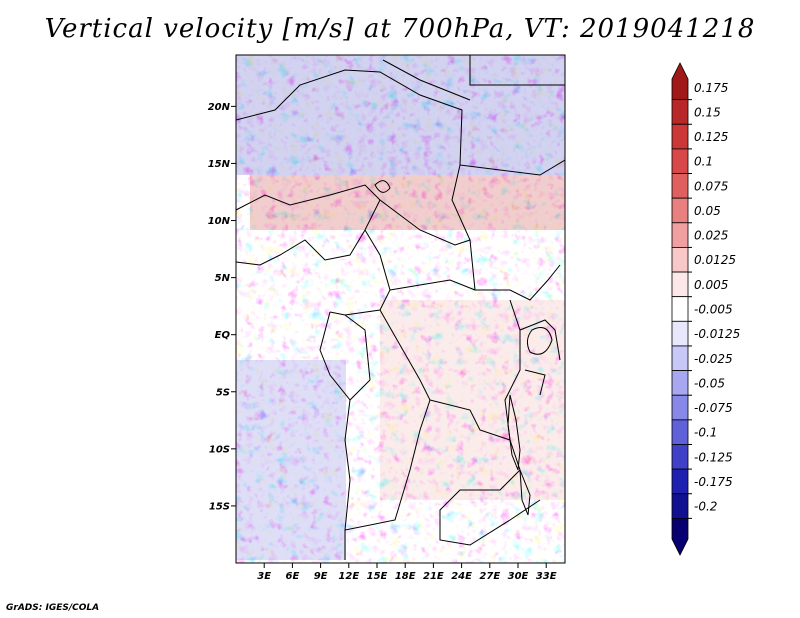 The width and height of the screenshot is (800, 618). What do you see at coordinates (711, 186) in the screenshot?
I see `colorbar-label: 0.075` at bounding box center [711, 186].